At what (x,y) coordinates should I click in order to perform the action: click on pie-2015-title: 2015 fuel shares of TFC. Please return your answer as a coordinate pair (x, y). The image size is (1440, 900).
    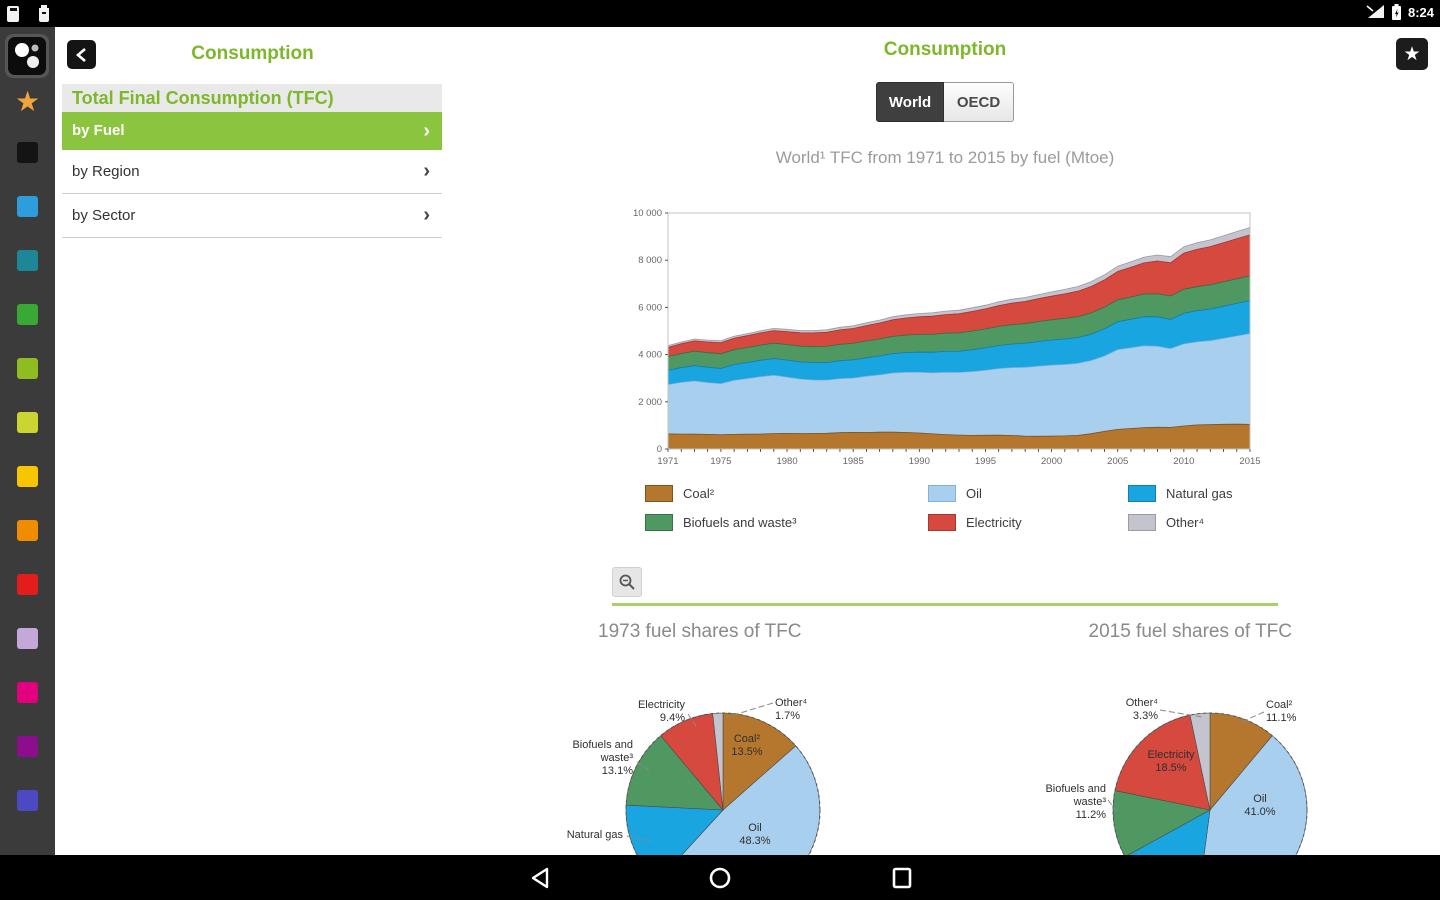
    Looking at the image, I should click on (1190, 631).